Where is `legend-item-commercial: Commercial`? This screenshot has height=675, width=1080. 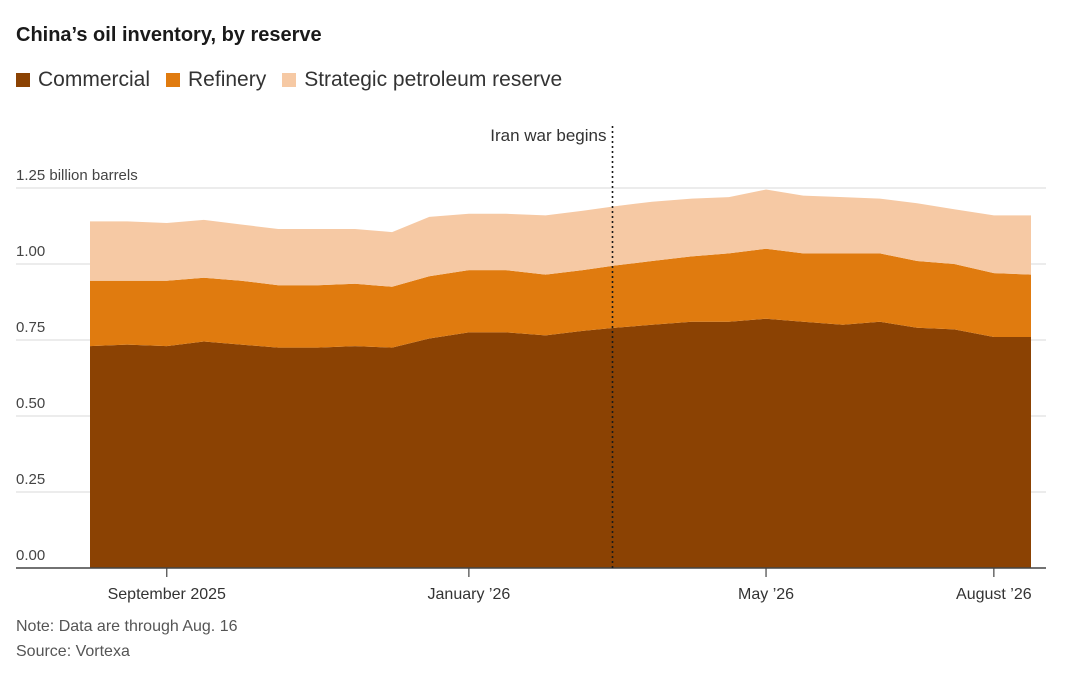 legend-item-commercial: Commercial is located at coordinates (83, 80).